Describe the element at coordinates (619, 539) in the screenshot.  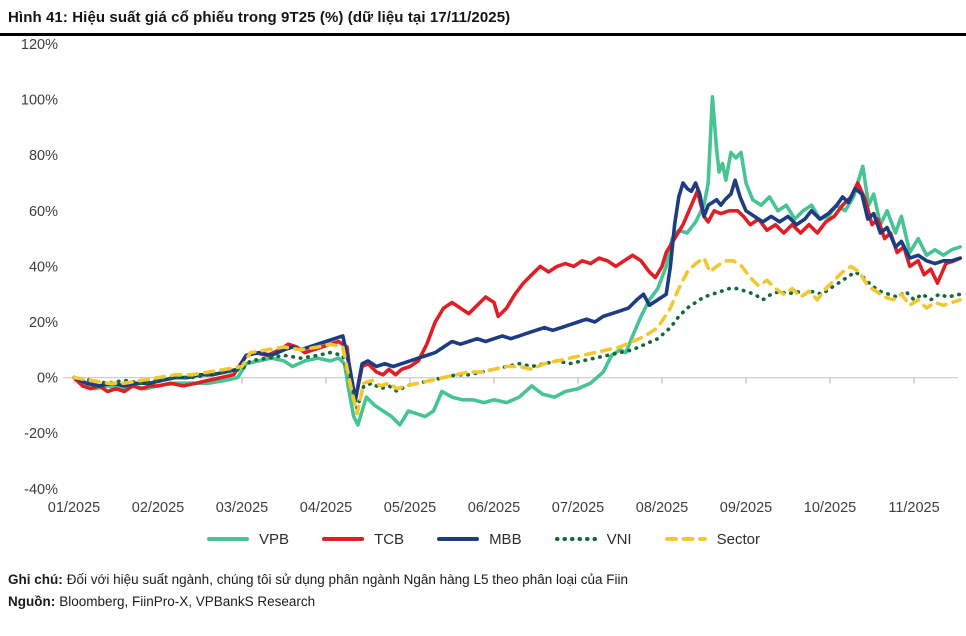
I see `legend-label: VNI` at that location.